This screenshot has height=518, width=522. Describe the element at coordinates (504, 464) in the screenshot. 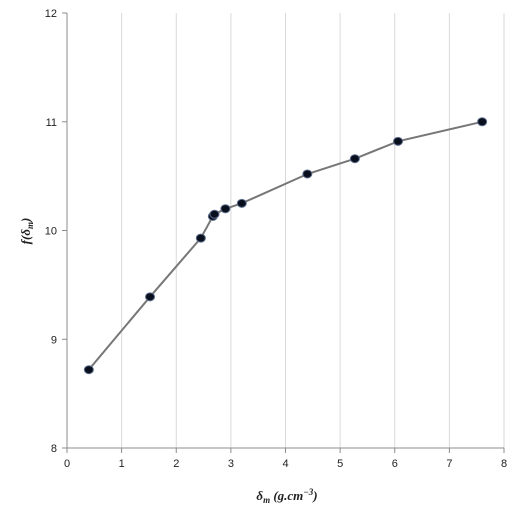

I see `x-tick-label-8: 8` at that location.